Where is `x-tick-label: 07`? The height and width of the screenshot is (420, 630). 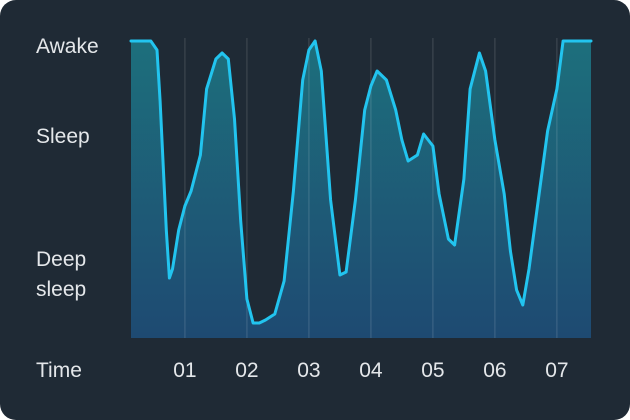
x-tick-label: 07 is located at coordinates (557, 370).